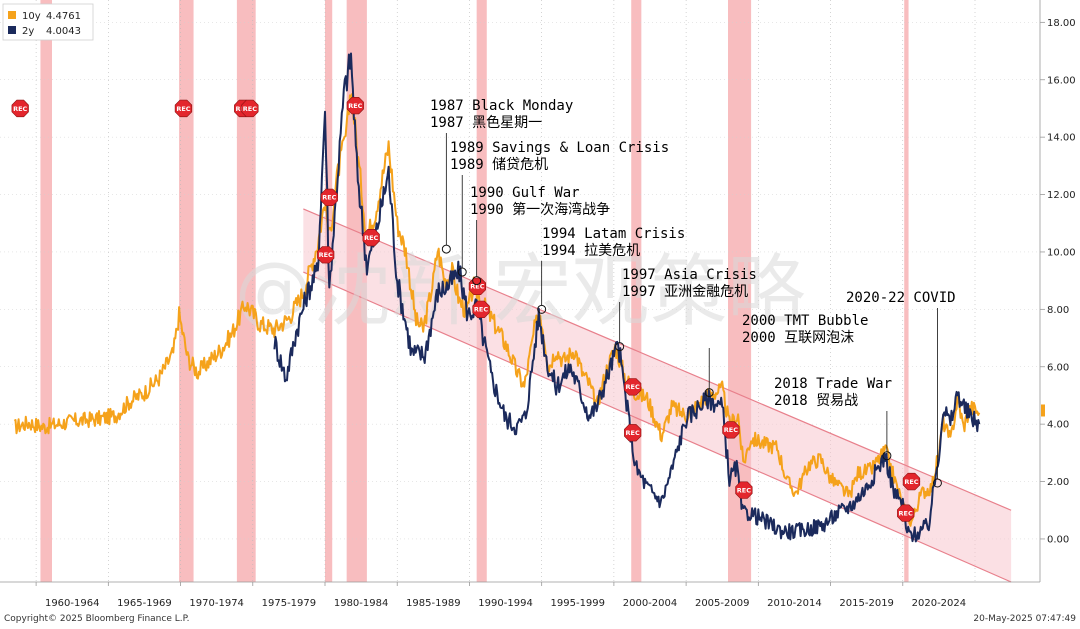 Image resolution: width=1080 pixels, height=629 pixels. I want to click on x-tick-label: 1985-1989, so click(433, 603).